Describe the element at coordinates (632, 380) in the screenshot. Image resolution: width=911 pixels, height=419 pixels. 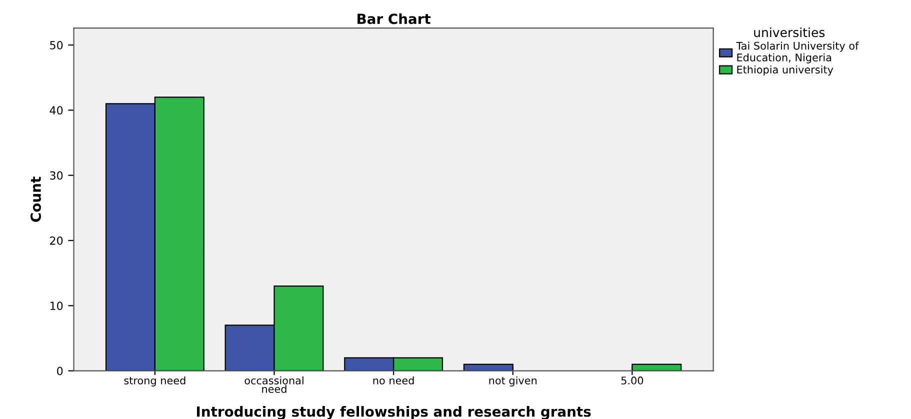
I see `x-tick-label: 5.00` at that location.